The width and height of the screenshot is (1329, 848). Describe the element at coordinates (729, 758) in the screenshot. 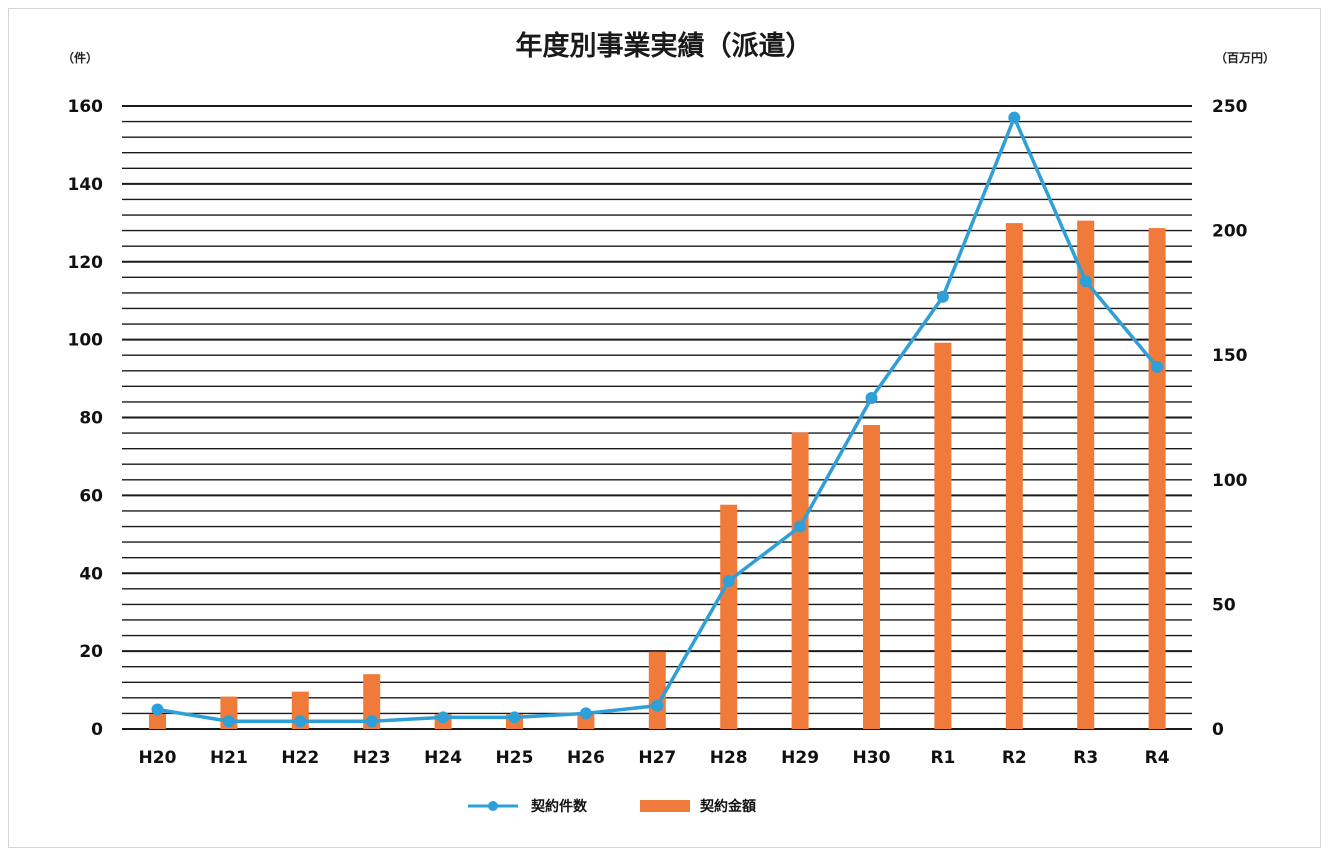

I see `x-tick-label: H28` at that location.